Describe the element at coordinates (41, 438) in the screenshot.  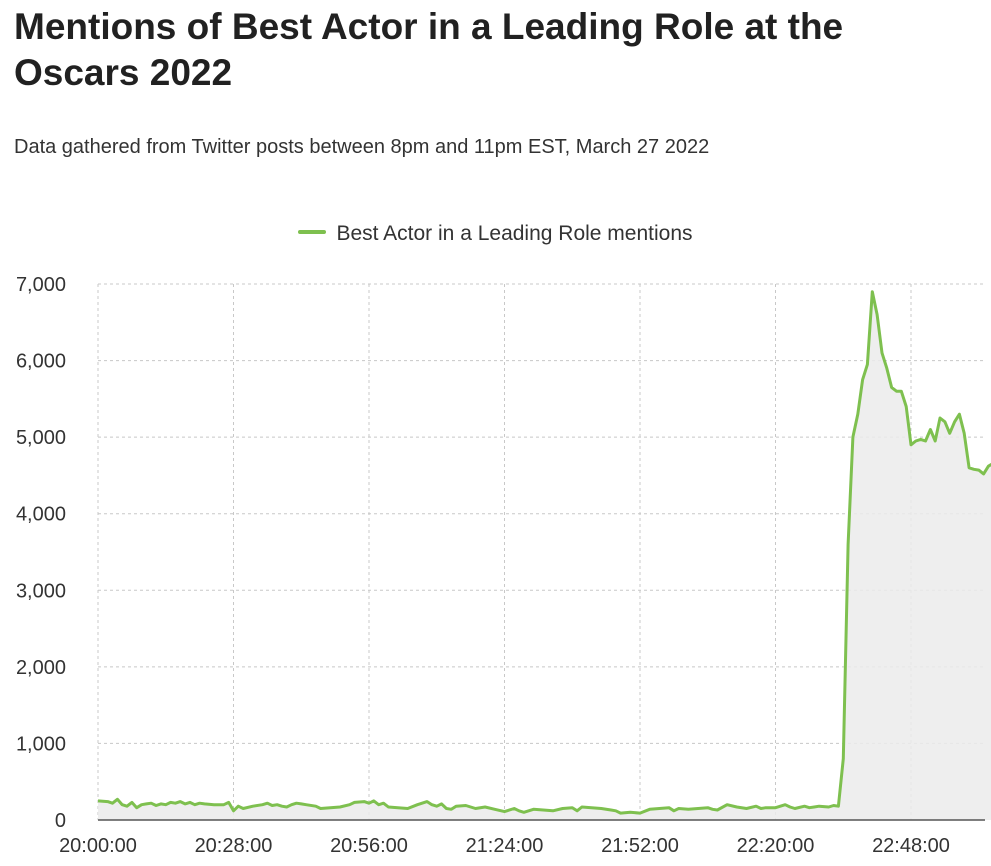
I see `y-tick-label: 5,000` at that location.